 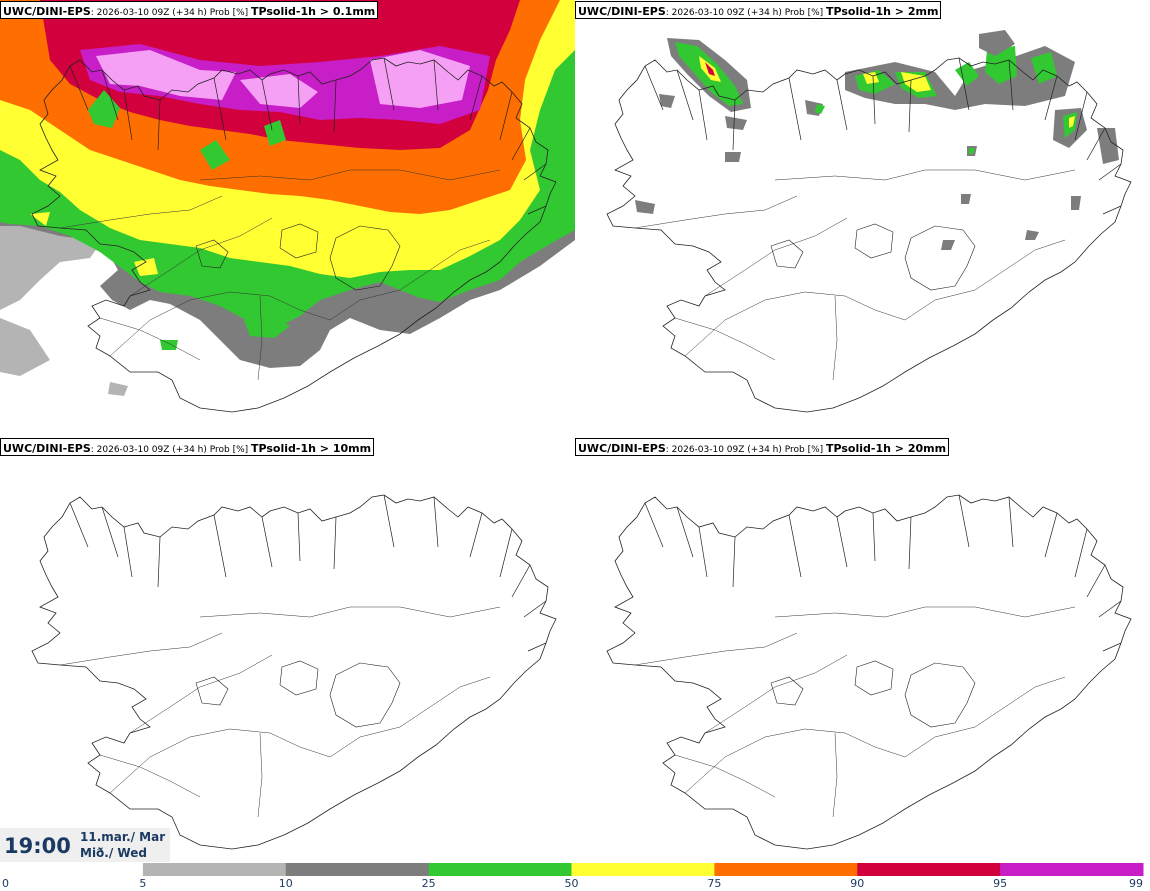 I want to click on threshold-label: TPsolid-1h > 2mm, so click(x=882, y=11).